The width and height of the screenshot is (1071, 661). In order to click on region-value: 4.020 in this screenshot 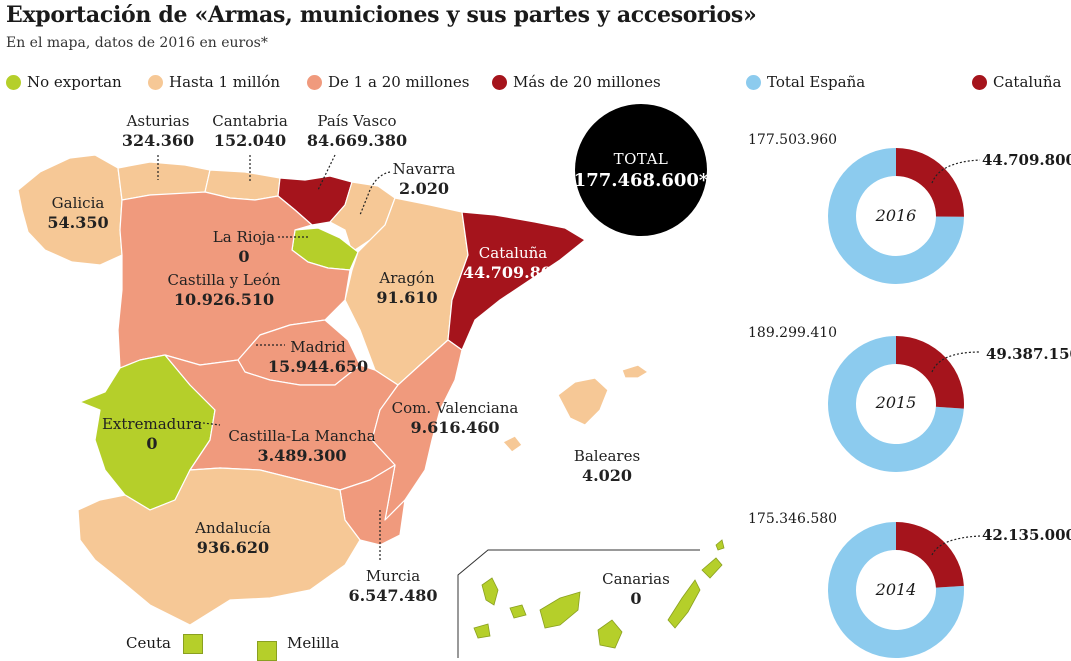, I will do `click(607, 475)`.